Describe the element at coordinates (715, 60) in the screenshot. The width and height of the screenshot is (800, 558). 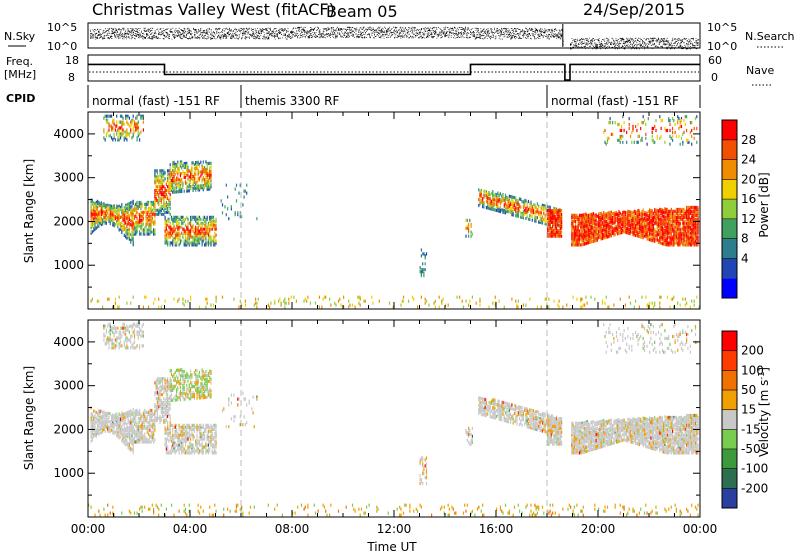
I see `nave-tick-high: 60` at that location.